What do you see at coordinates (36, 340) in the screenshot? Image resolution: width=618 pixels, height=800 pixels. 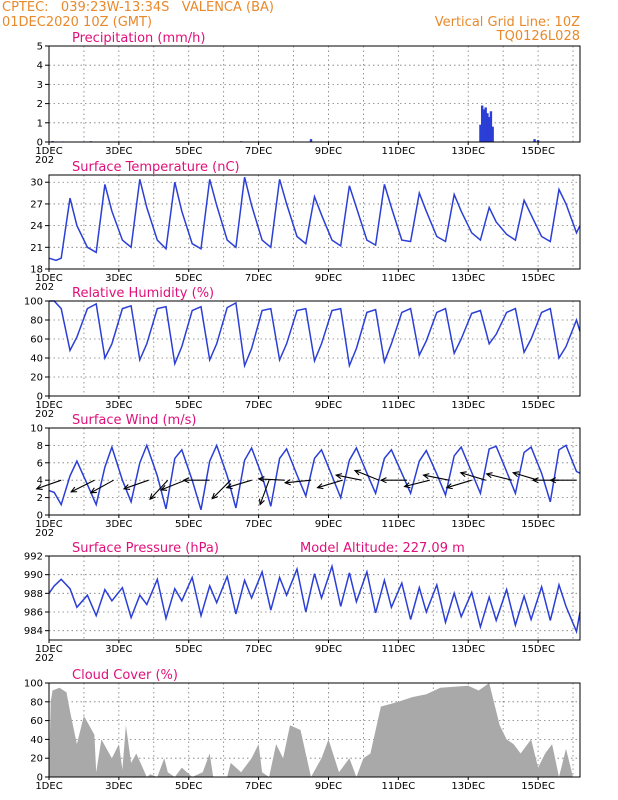 I see `rh-ytick-label: 60` at bounding box center [36, 340].